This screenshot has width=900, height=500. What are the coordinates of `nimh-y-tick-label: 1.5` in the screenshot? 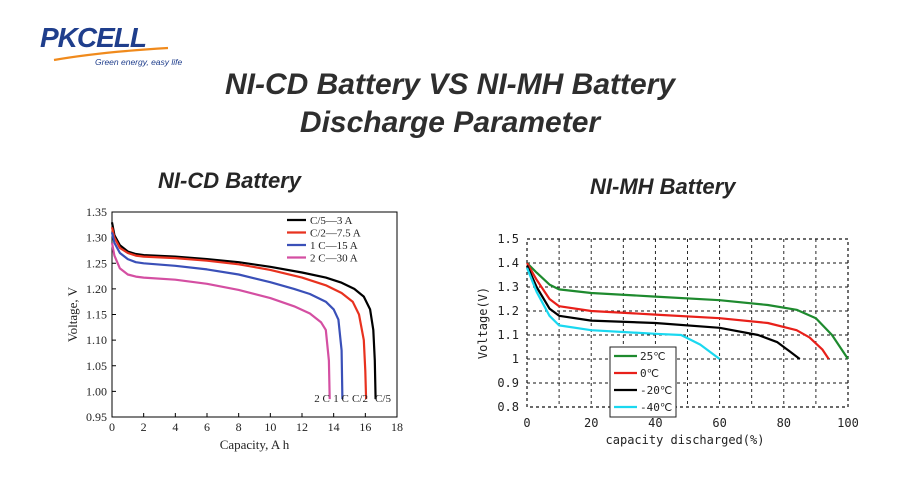 It's located at (508, 239).